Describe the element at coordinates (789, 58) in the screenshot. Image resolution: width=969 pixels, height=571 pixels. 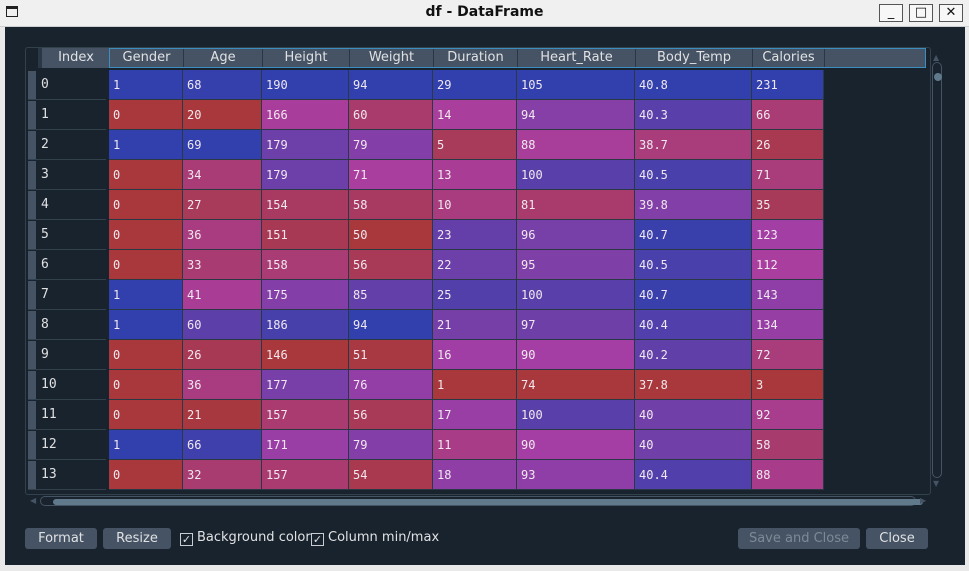
I see `column-header: Calories` at that location.